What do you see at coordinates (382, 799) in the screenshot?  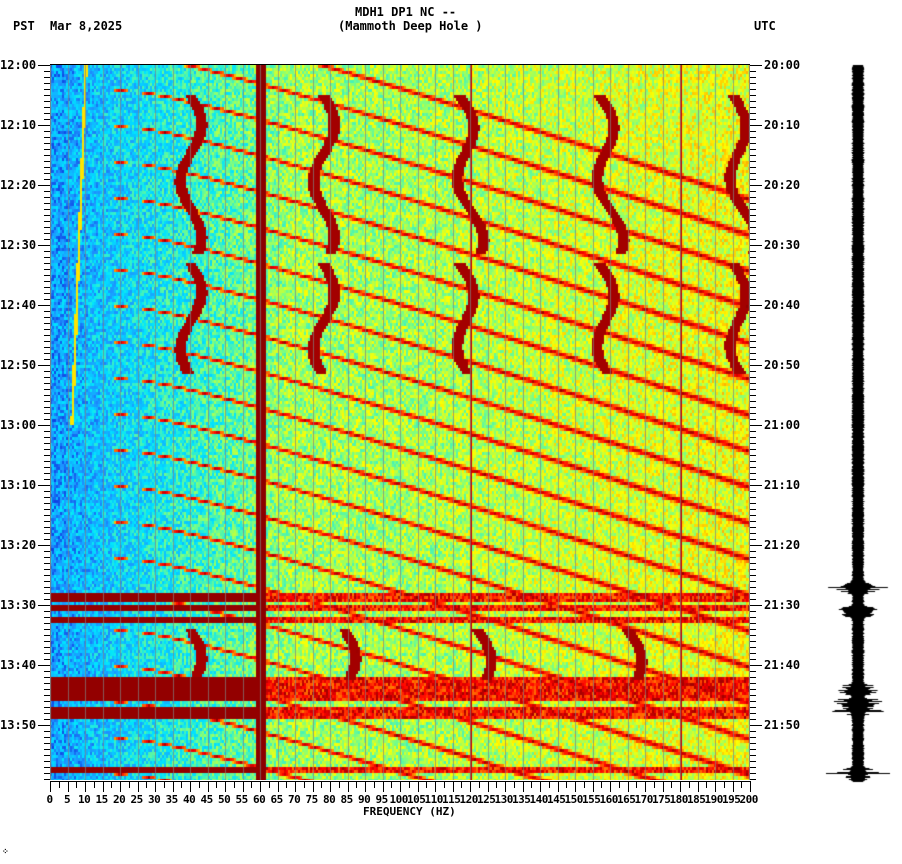 I see `frequency-label: 95` at bounding box center [382, 799].